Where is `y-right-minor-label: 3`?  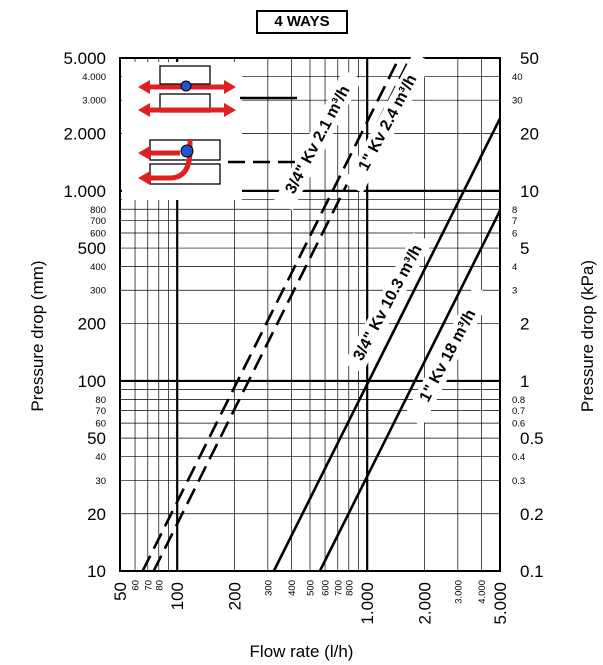 y-right-minor-label: 3 is located at coordinates (514, 291).